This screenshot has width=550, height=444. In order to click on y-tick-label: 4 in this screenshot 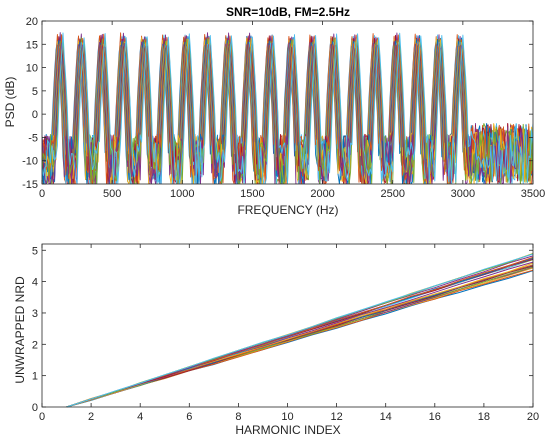, I will do `click(35, 283)`.